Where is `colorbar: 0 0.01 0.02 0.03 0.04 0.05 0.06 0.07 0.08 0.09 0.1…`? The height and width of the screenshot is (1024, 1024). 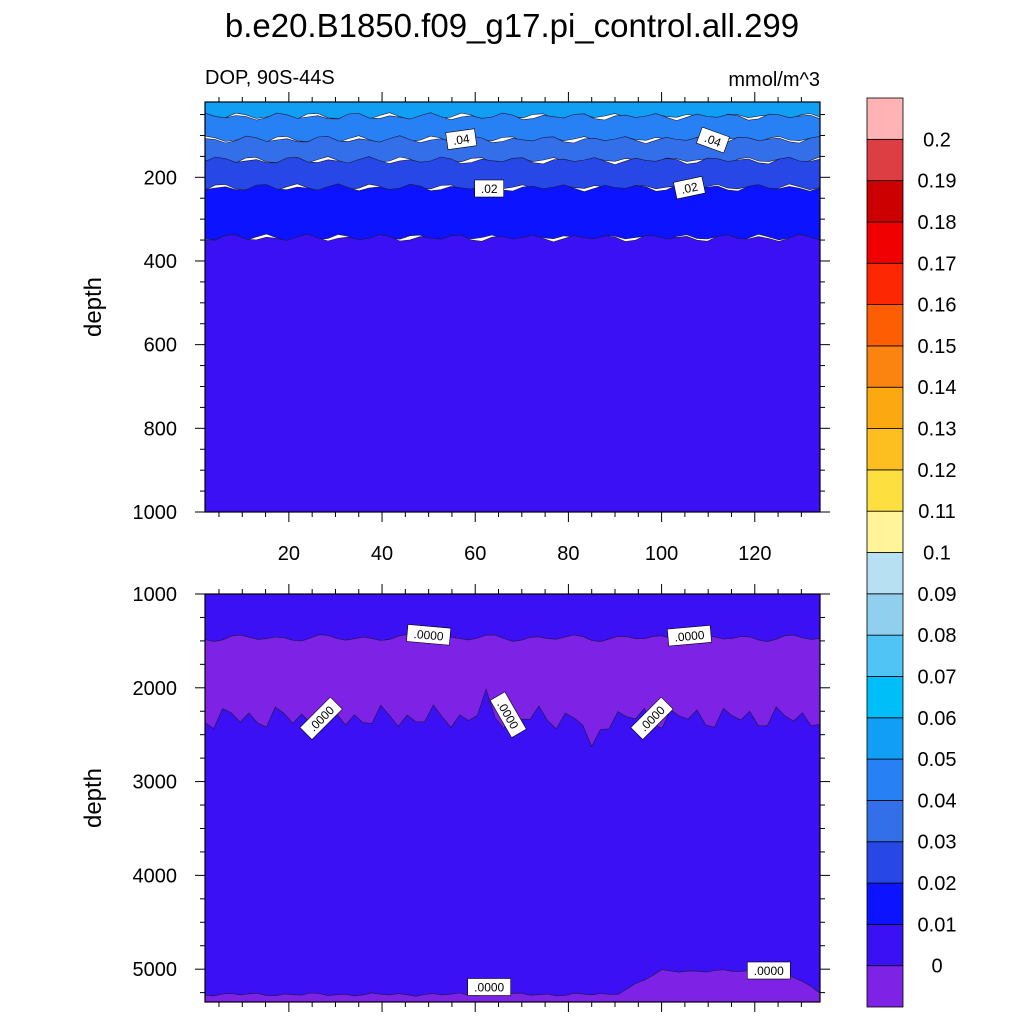 colorbar: 0 0.01 0.02 0.03 0.04 0.05 0.06 0.07 0.08 0.09 0.1… is located at coordinates (911, 552).